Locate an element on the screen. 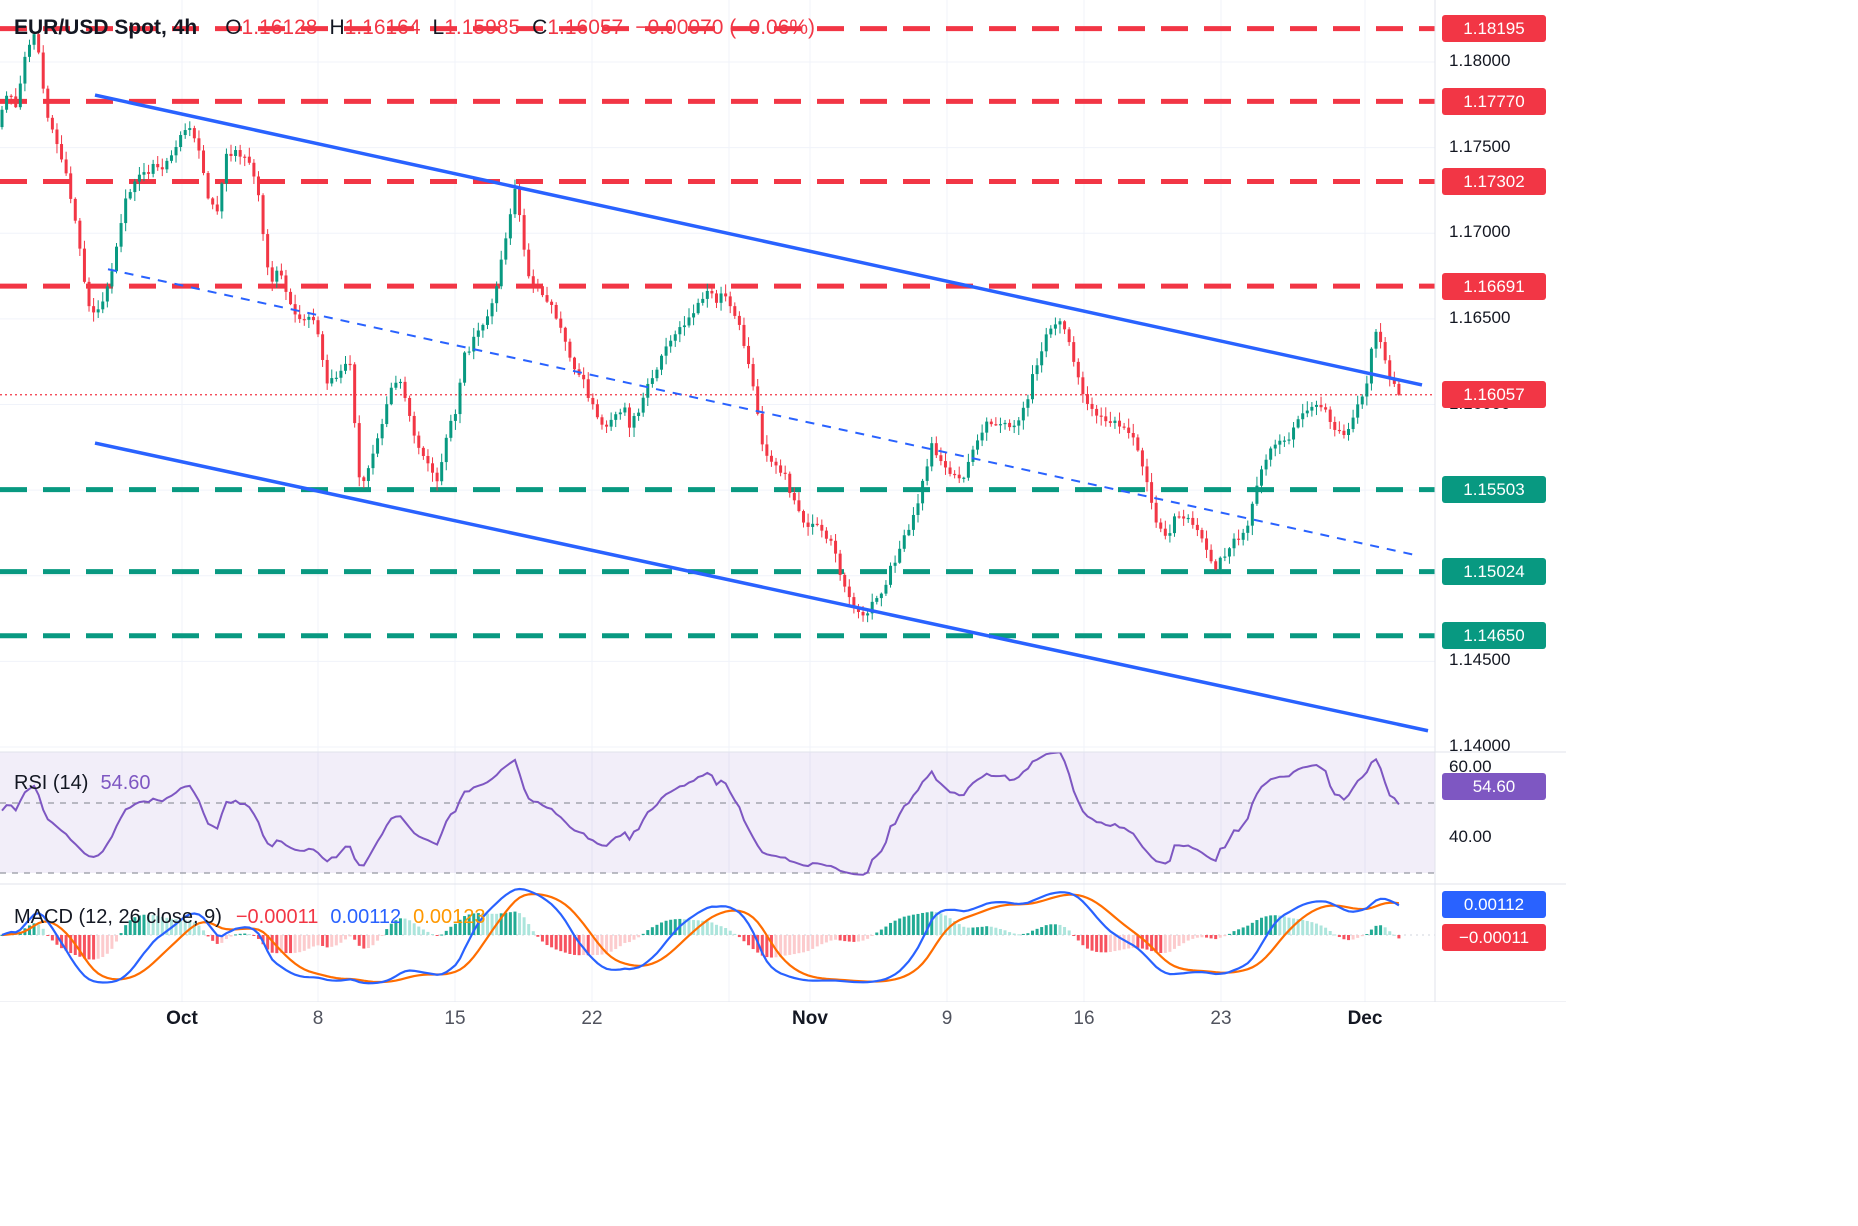 The height and width of the screenshot is (1226, 1858). open-label: O is located at coordinates (233, 27).